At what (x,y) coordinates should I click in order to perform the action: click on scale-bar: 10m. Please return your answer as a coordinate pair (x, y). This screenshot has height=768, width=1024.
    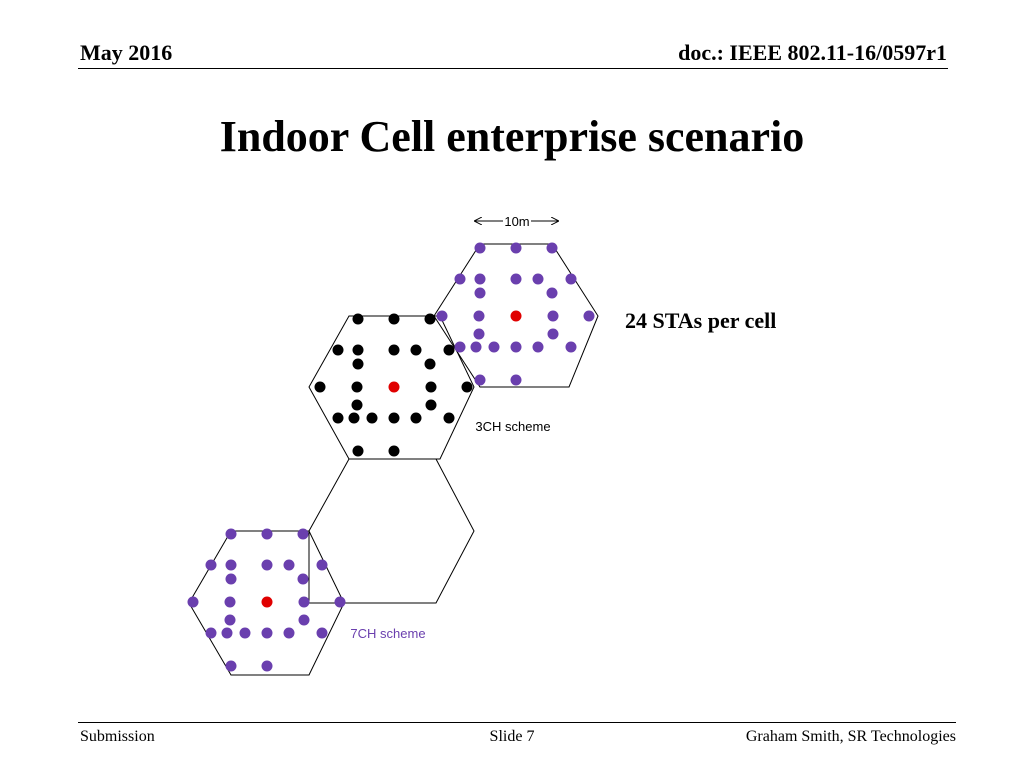
    Looking at the image, I should click on (516, 221).